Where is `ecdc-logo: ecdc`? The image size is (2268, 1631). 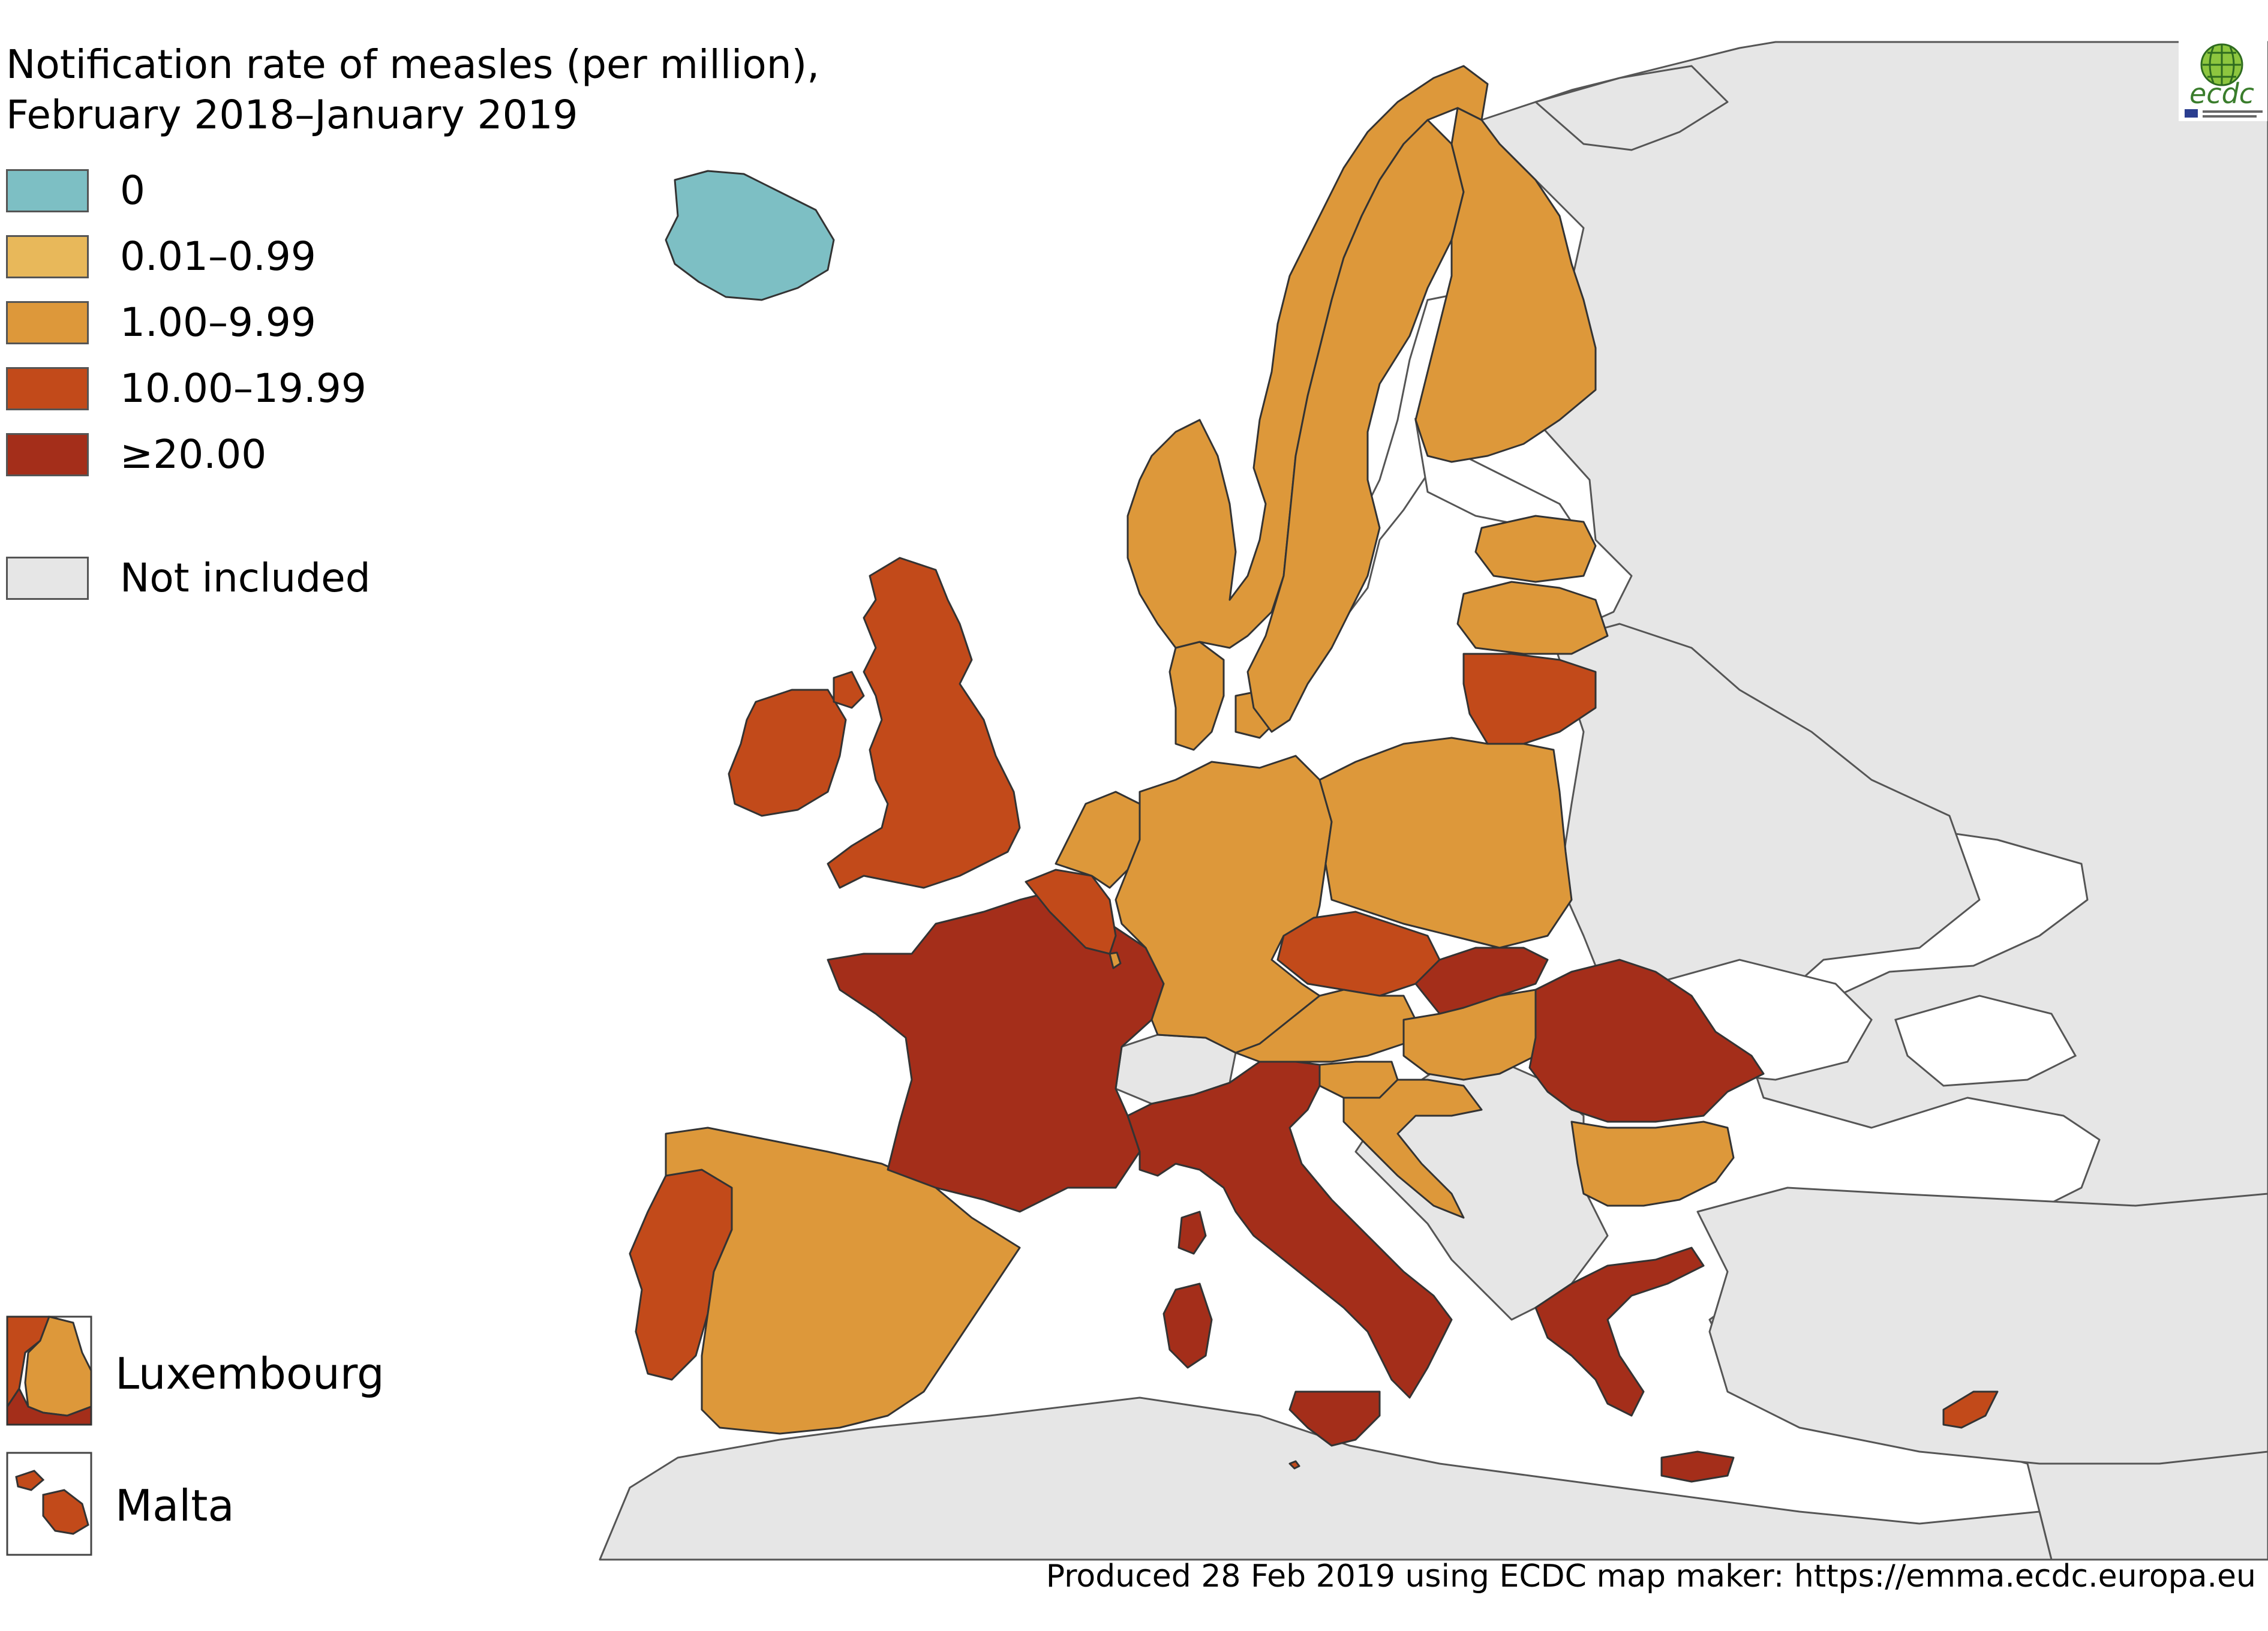
ecdc-logo: ecdc is located at coordinates (2223, 80).